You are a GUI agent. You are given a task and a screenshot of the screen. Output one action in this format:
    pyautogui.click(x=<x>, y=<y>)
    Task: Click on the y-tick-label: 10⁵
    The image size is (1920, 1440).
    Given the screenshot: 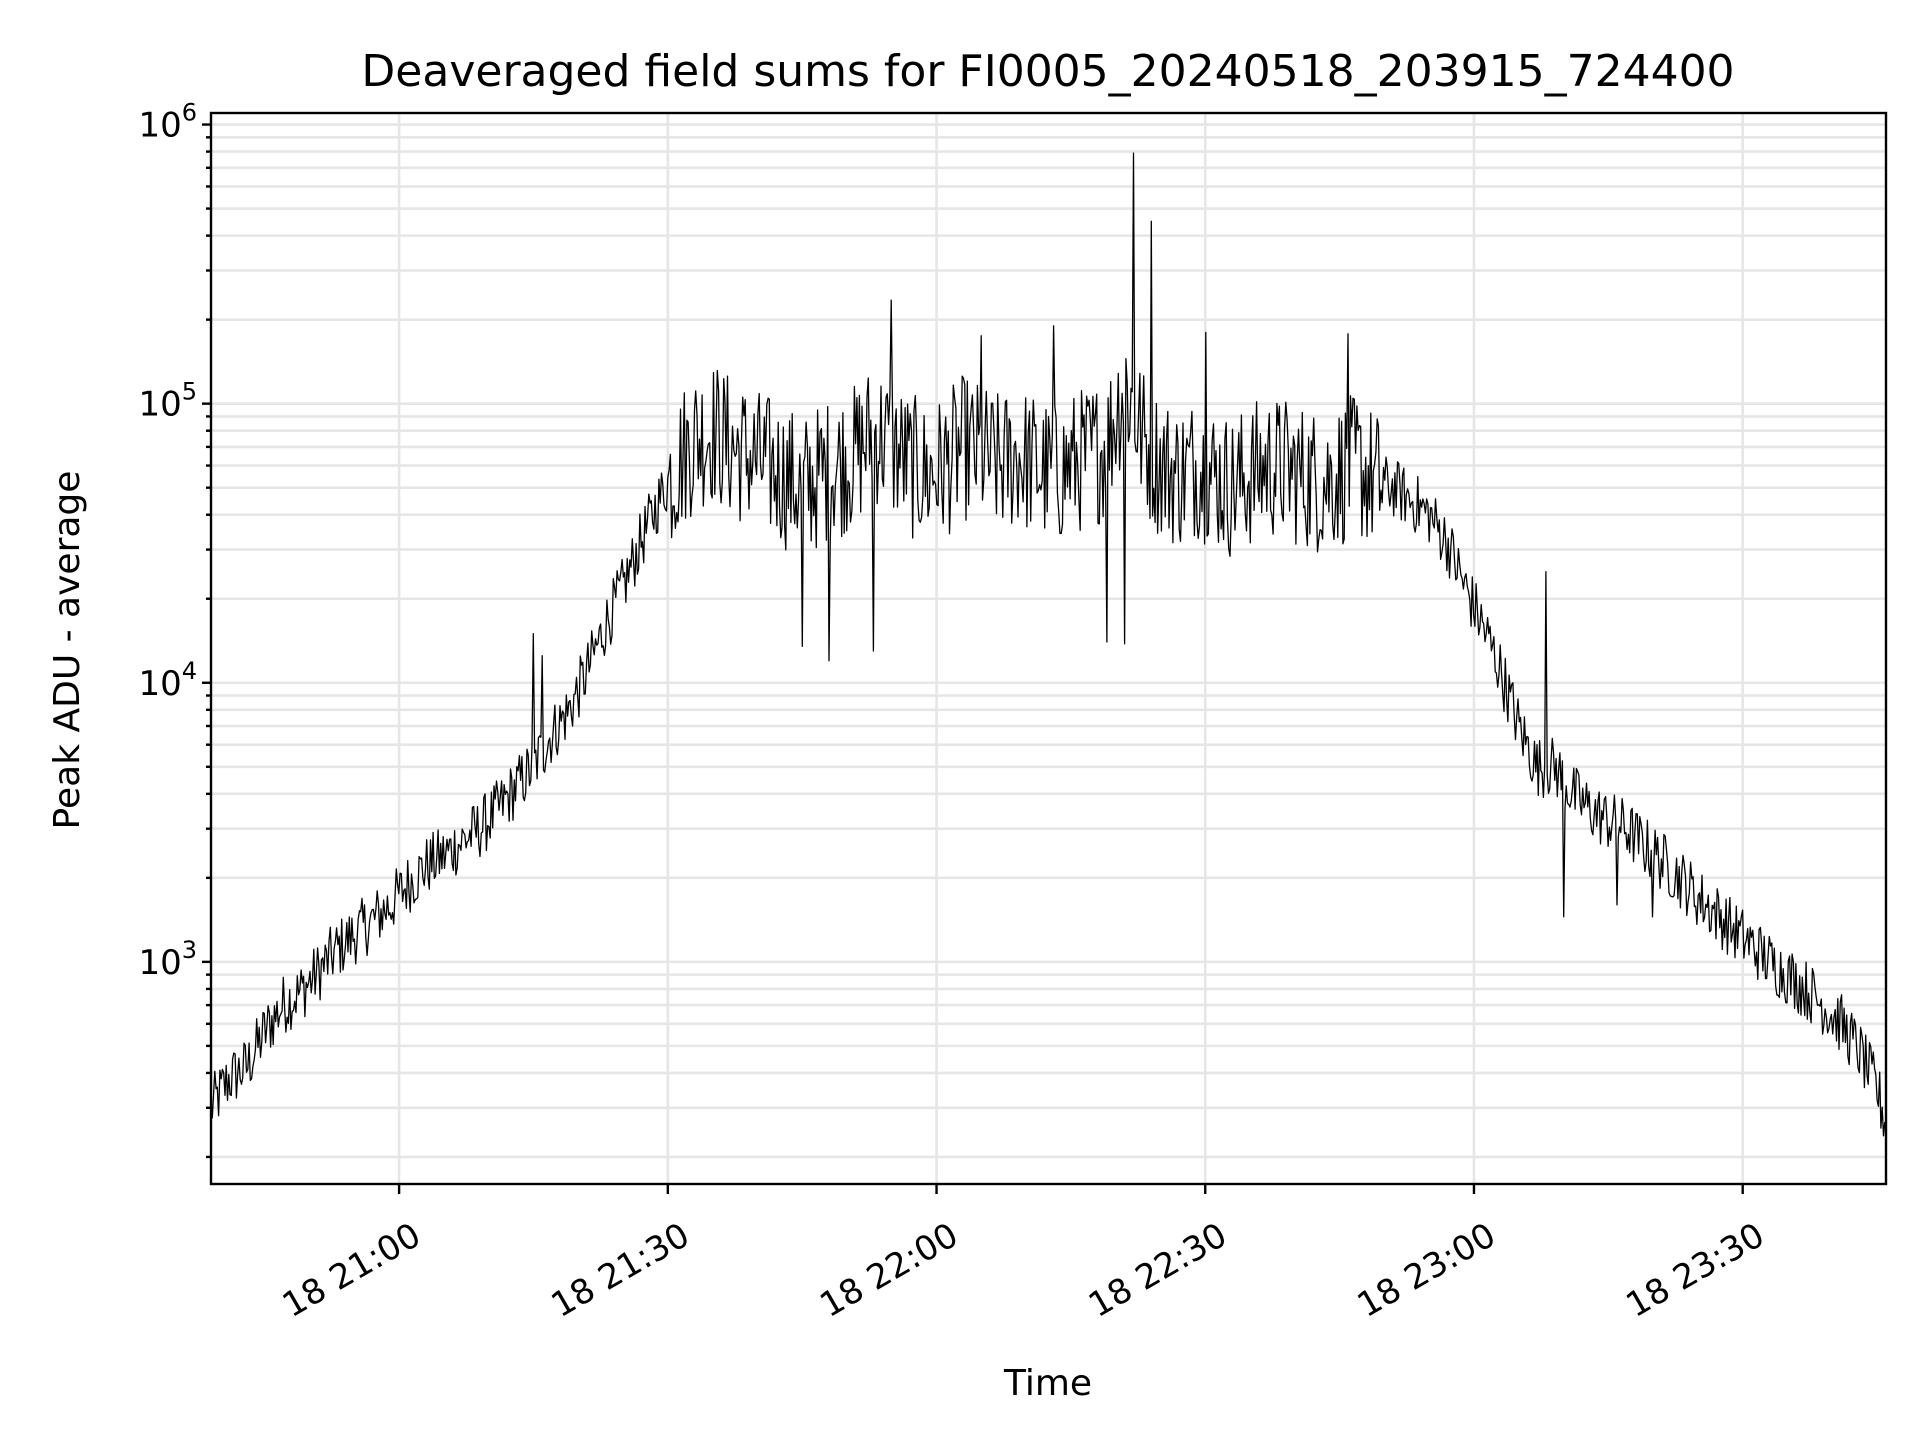 What is the action you would take?
    pyautogui.click(x=167, y=401)
    